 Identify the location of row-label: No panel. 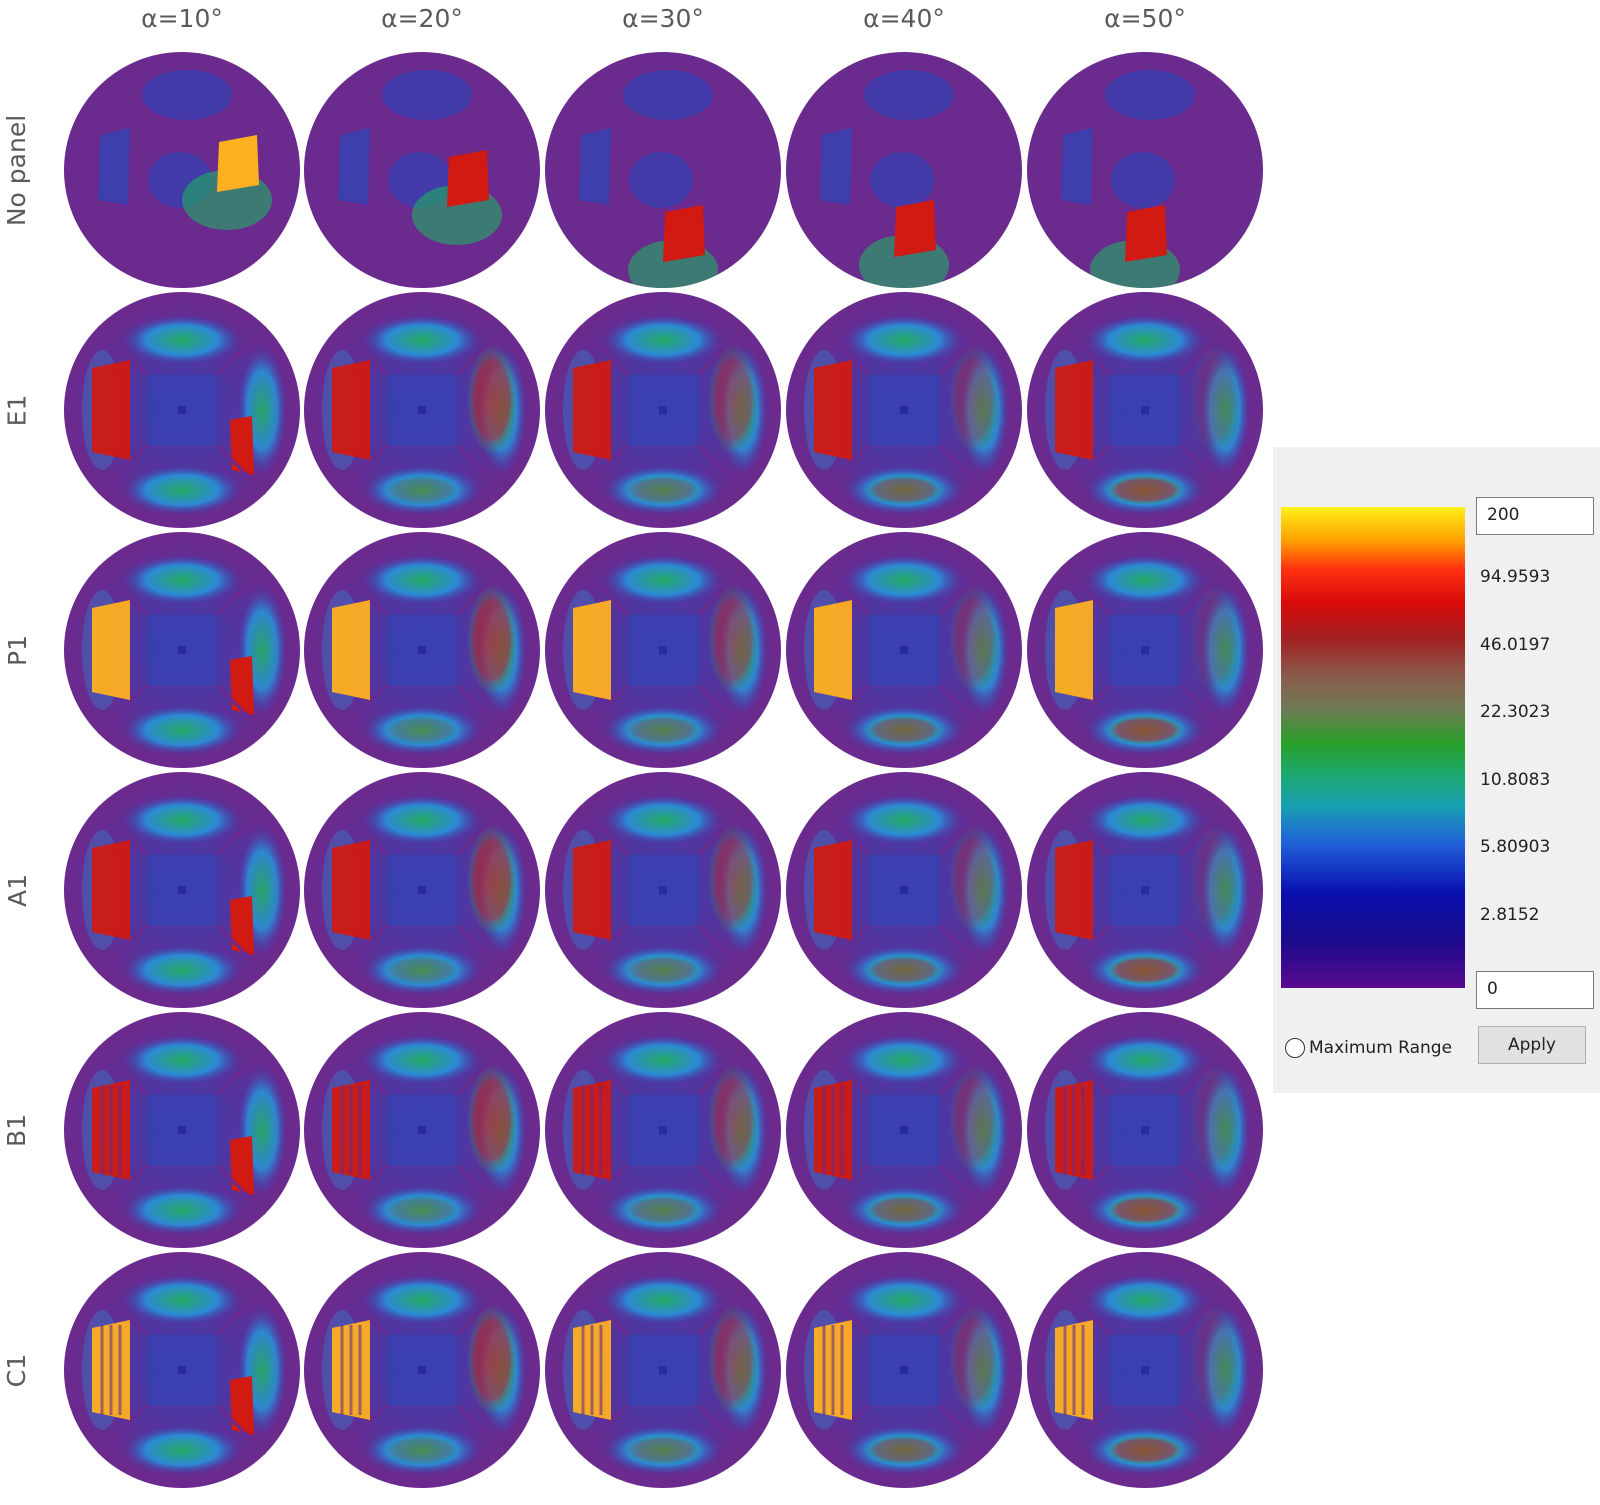
(17, 170).